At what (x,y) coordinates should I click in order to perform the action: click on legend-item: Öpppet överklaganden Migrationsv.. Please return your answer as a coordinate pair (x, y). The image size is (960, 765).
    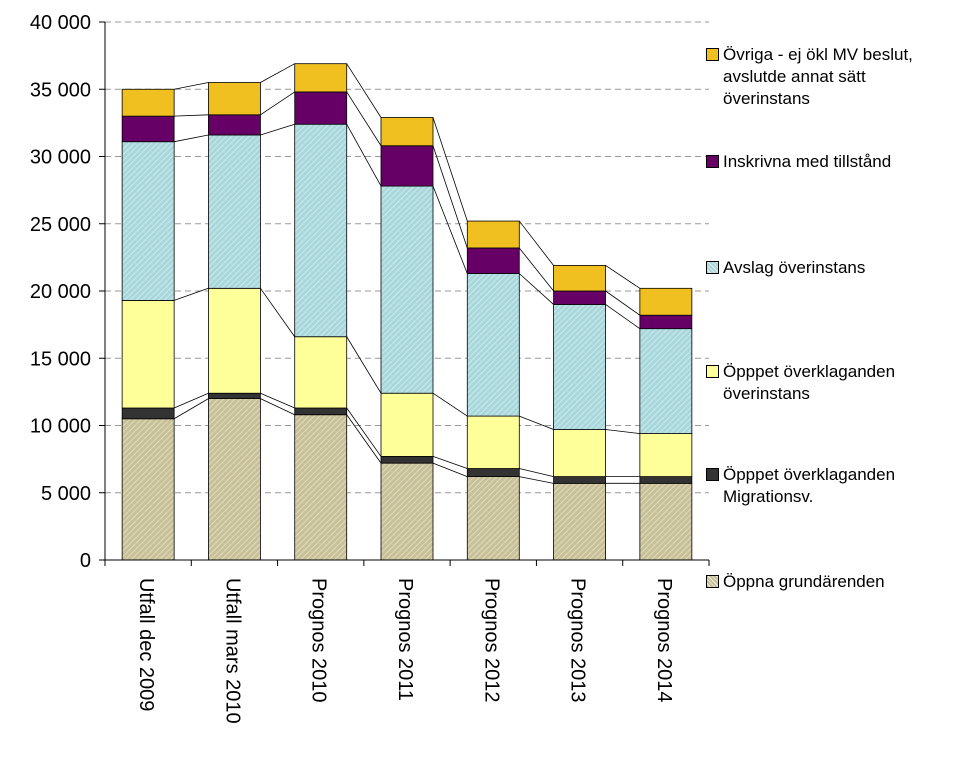
    Looking at the image, I should click on (831, 486).